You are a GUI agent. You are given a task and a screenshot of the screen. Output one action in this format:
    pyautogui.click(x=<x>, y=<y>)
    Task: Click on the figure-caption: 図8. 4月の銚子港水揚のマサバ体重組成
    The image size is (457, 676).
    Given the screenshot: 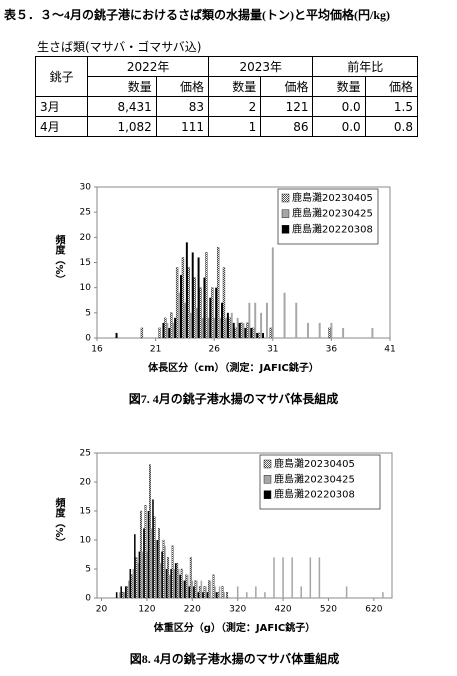 What is the action you would take?
    pyautogui.click(x=235, y=658)
    